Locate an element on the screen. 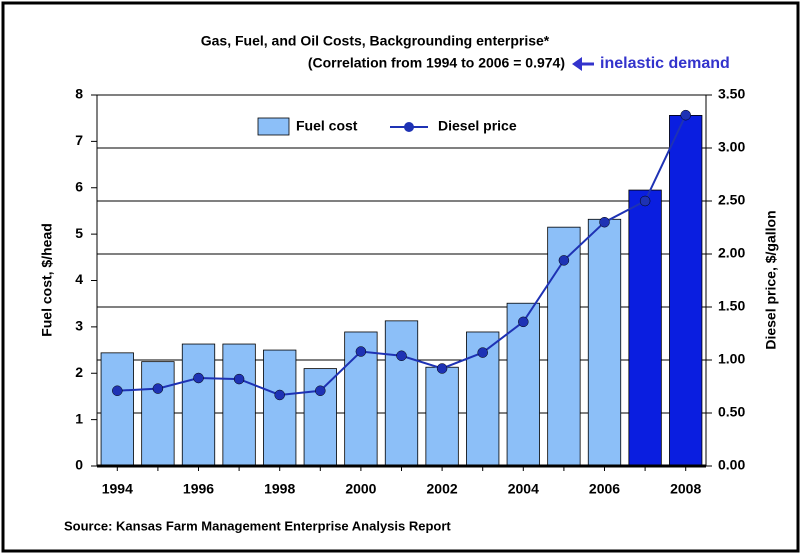  annotation-arrow is located at coordinates (583, 64).